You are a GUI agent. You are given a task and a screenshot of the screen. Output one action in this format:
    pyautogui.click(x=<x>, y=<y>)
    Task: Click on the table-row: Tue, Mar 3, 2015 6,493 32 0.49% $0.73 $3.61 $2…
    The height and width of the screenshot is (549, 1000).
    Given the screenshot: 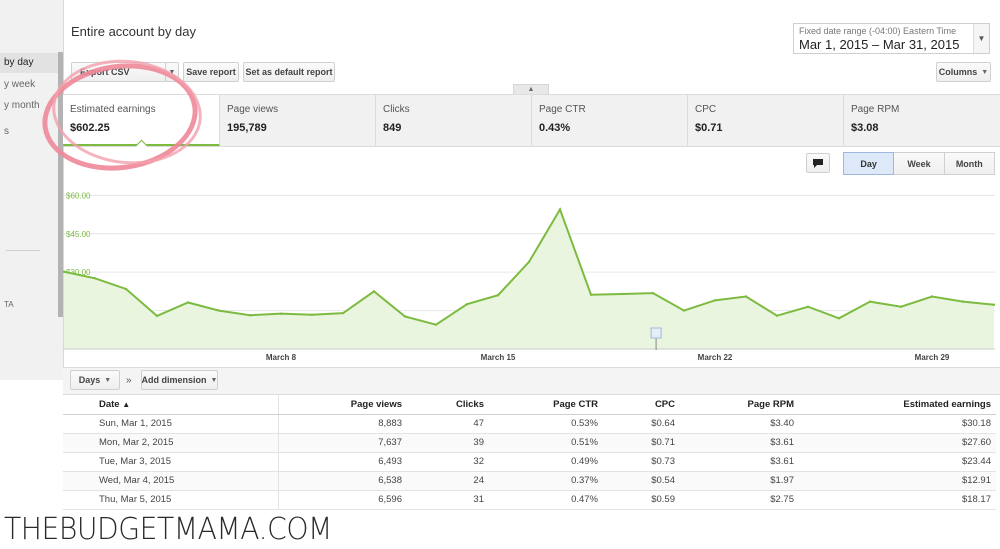 What is the action you would take?
    pyautogui.click(x=529, y=462)
    